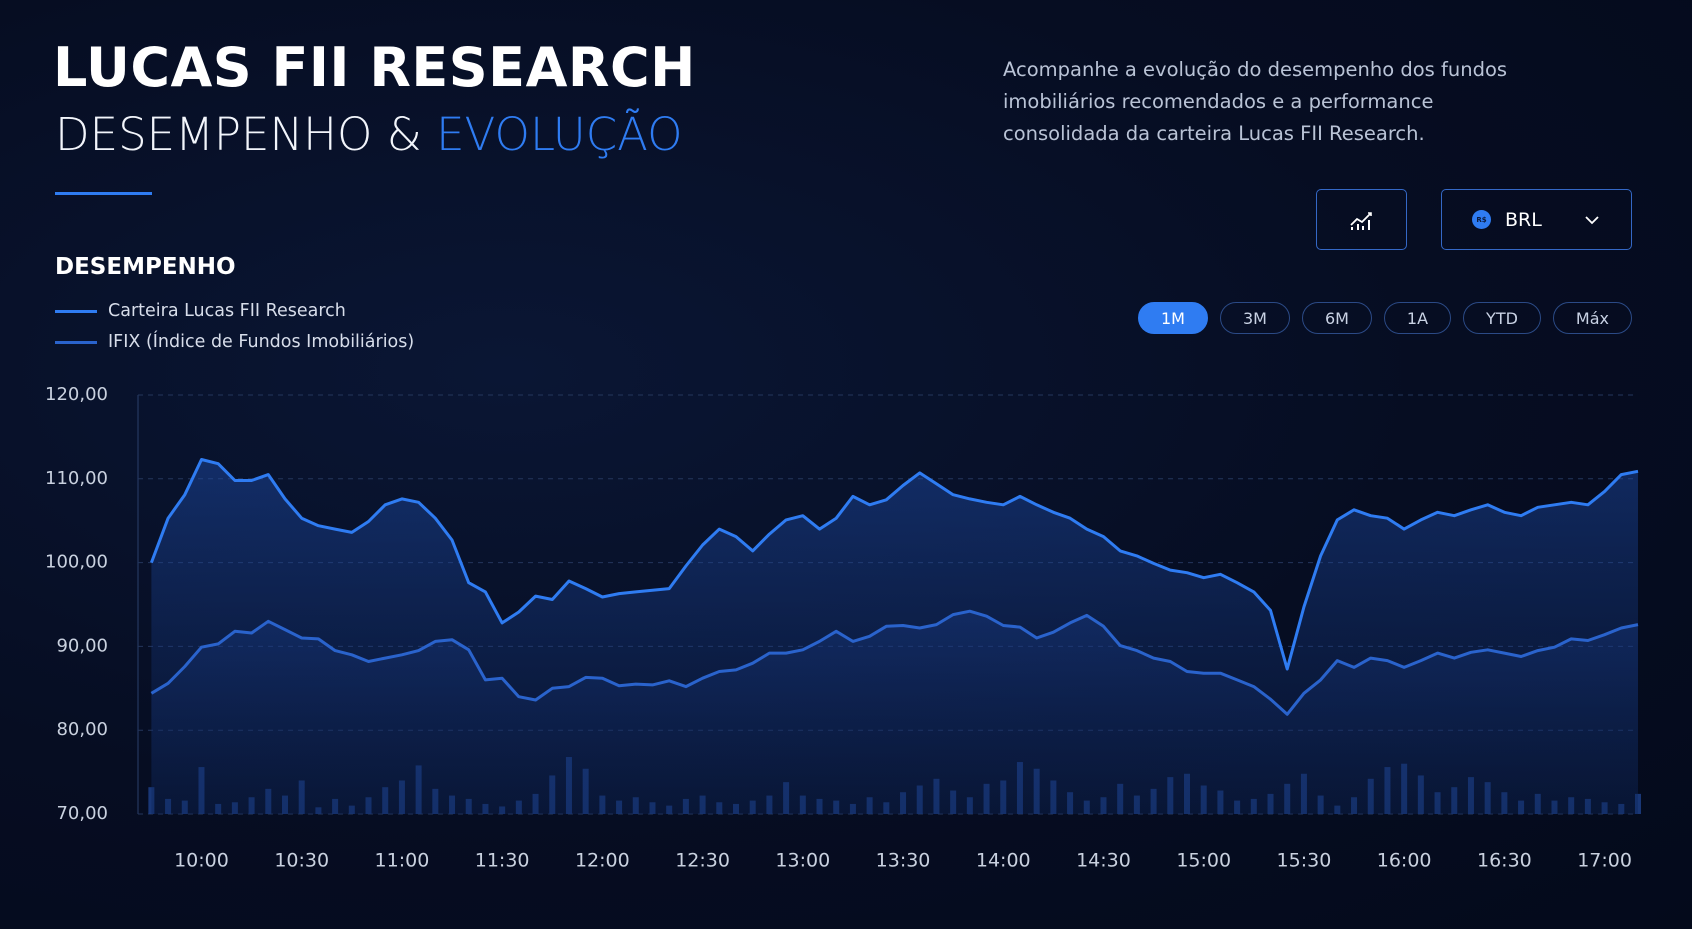 This screenshot has width=1692, height=929. Describe the element at coordinates (602, 861) in the screenshot. I see `x-tick-label: 12:00` at that location.